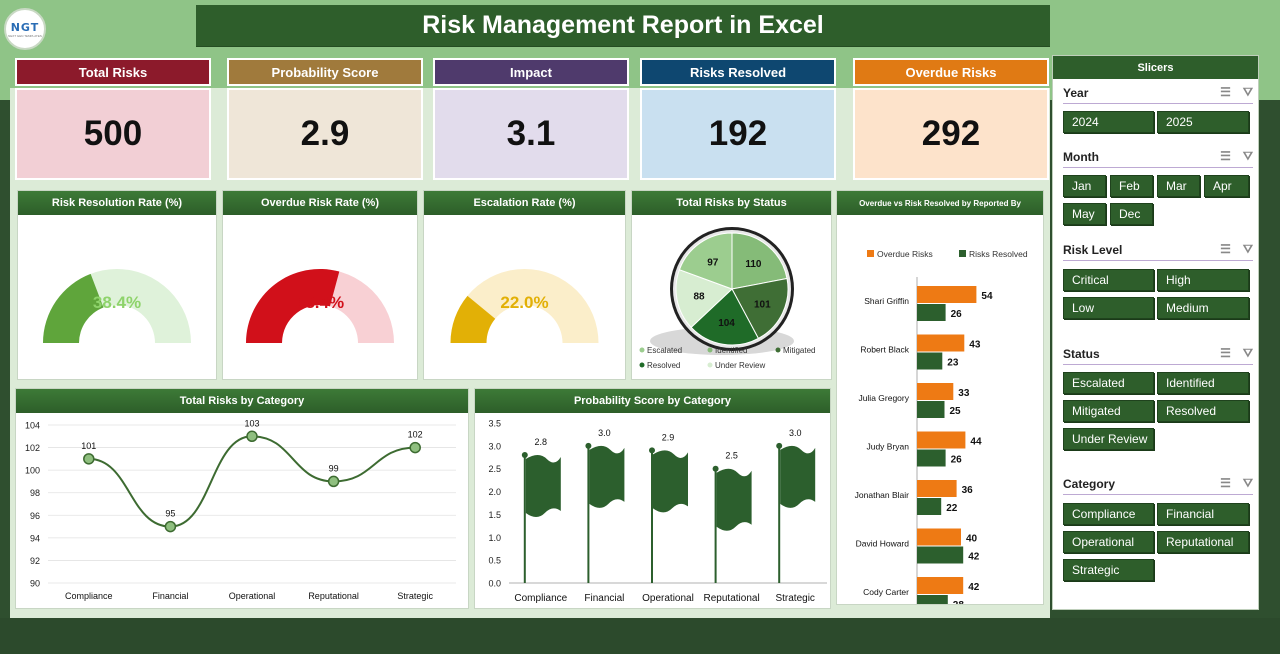 The image size is (1280, 654). I want to click on y-tick-label: 2.5, so click(494, 469).